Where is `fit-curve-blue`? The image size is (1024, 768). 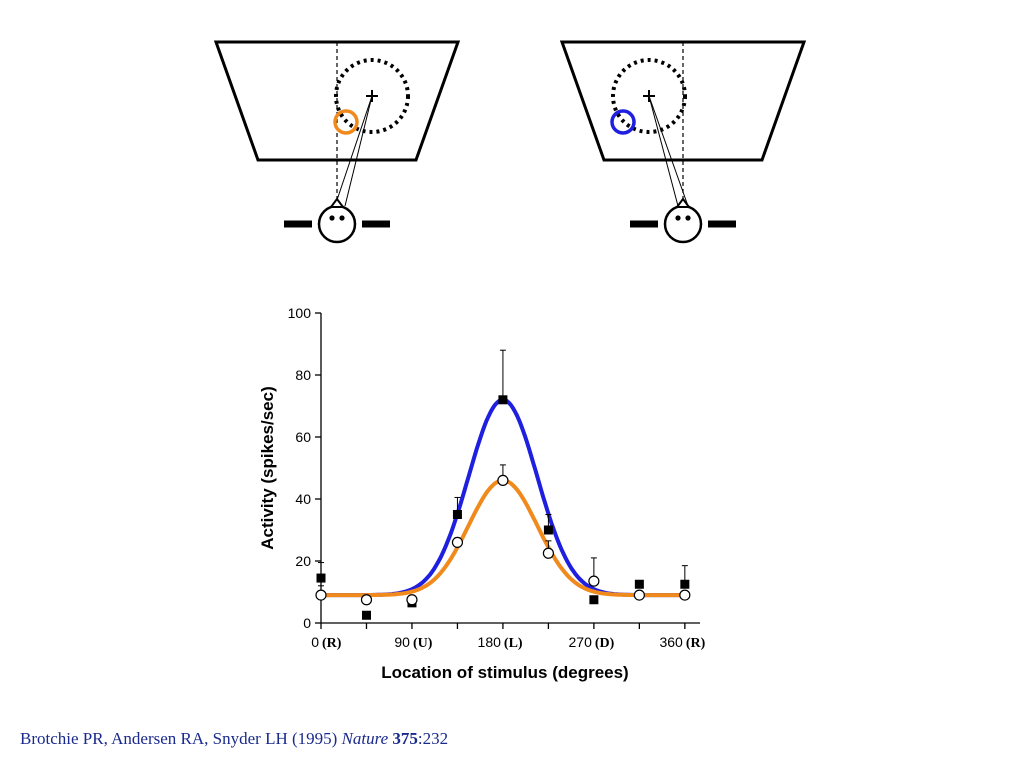
fit-curve-blue is located at coordinates (503, 497).